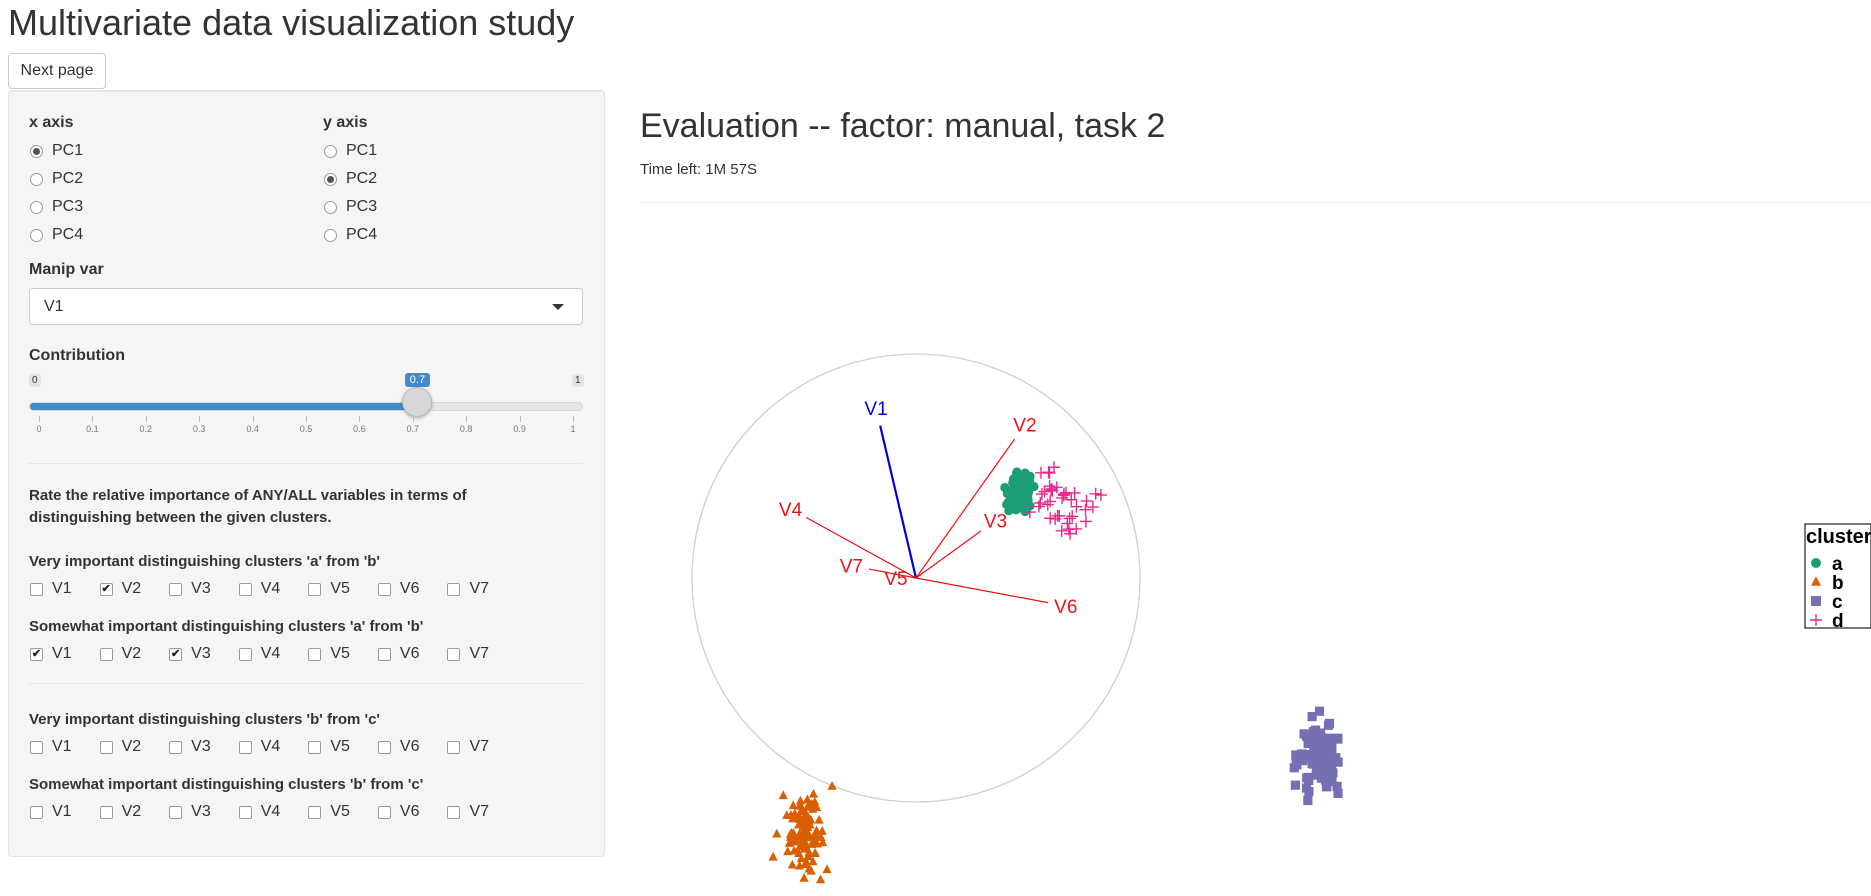  What do you see at coordinates (306, 306) in the screenshot?
I see `manip-var-select: V1` at bounding box center [306, 306].